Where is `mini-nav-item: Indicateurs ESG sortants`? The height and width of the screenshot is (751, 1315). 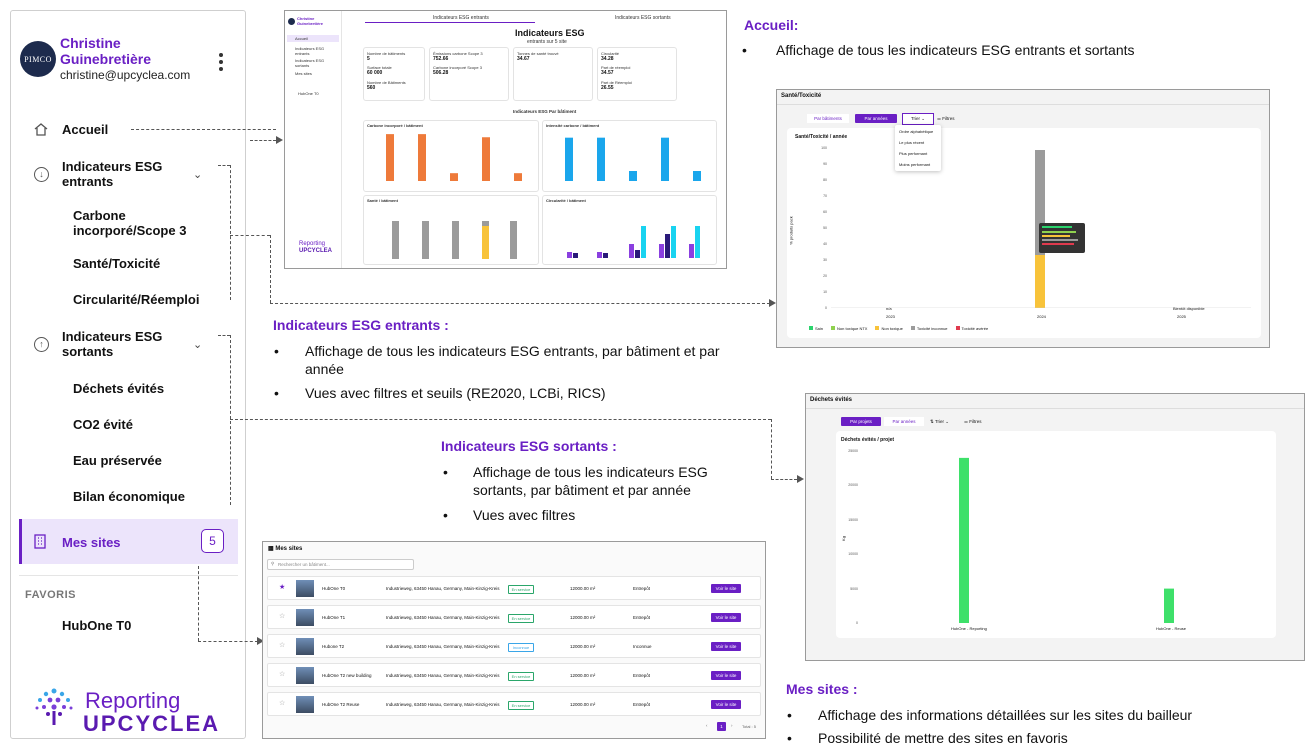 mini-nav-item: Indicateurs ESG sortants is located at coordinates (310, 63).